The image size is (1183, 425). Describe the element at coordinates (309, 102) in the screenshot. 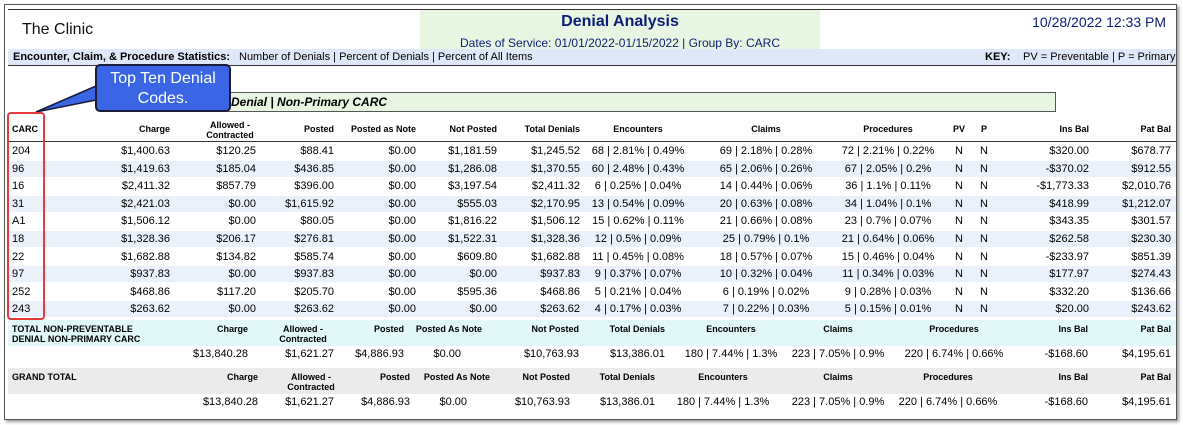

I see `section-title: Denial | Non-Primary CARC` at that location.